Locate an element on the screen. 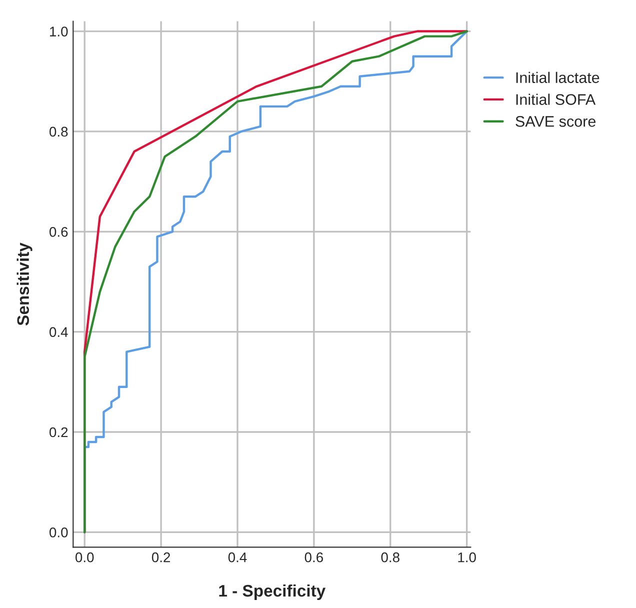 This screenshot has height=608, width=636. y-tick-label: 0.0 is located at coordinates (59, 533).